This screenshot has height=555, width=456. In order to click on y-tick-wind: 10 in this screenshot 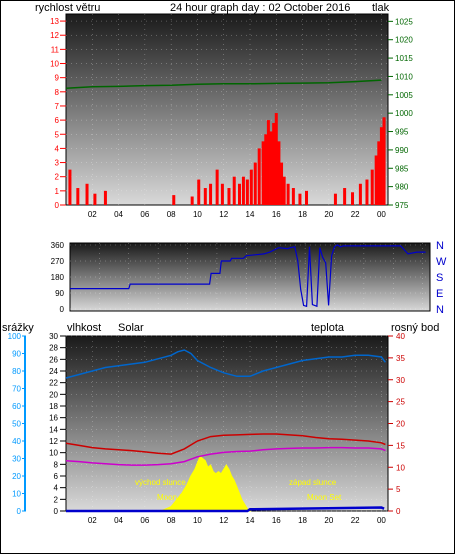, I will do `click(54, 64)`.